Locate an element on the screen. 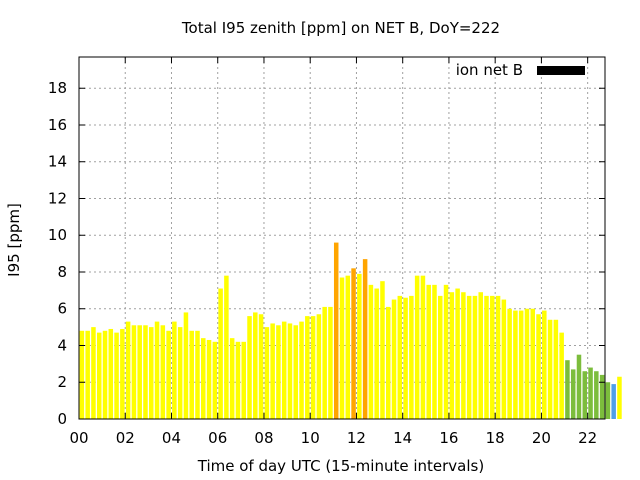  x-tick-label: 02 is located at coordinates (125, 438).